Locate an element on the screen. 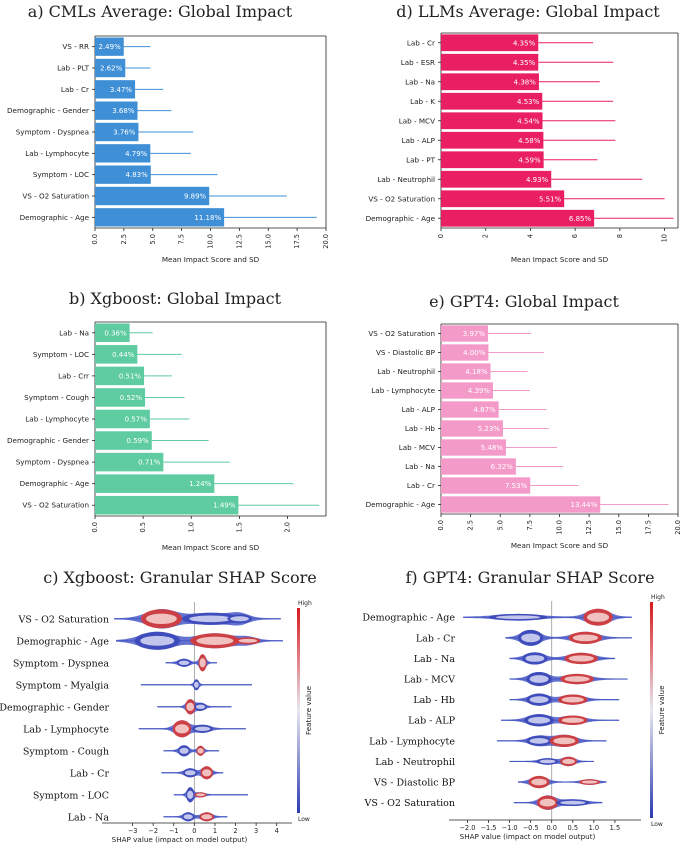 This screenshot has width=685, height=846. data-label: 4.87% is located at coordinates (484, 410).